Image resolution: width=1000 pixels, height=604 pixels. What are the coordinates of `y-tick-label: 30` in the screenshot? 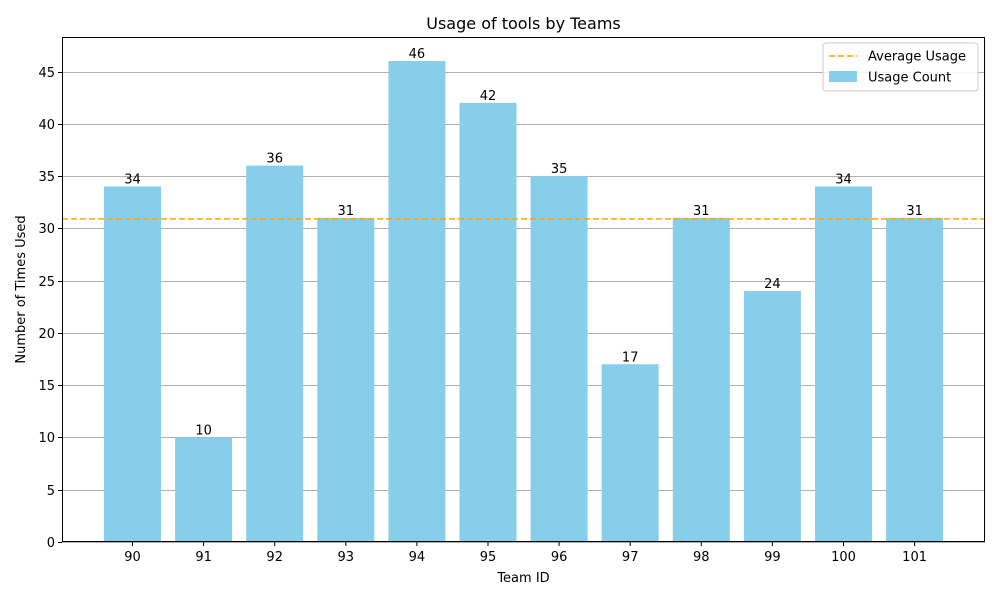 It's located at (46, 229).